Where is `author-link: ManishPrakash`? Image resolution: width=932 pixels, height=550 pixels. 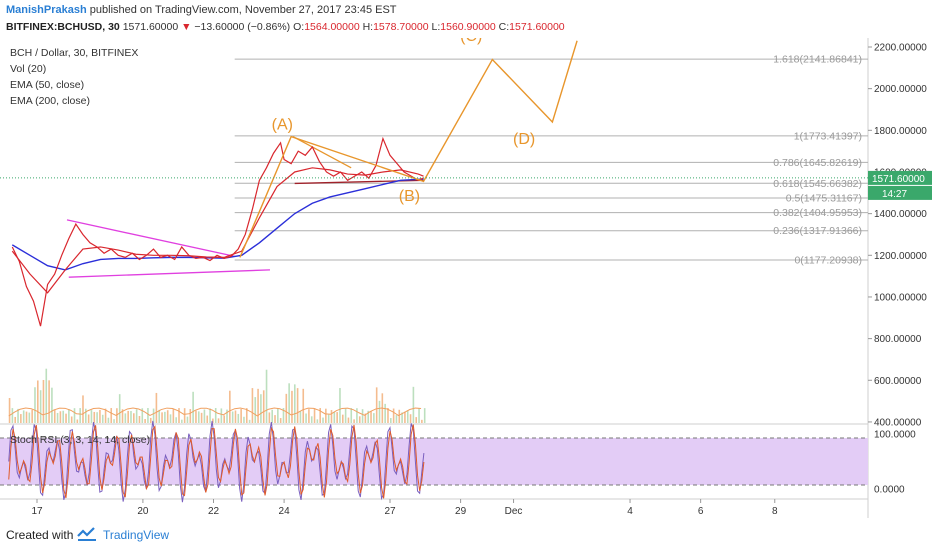 author-link: ManishPrakash is located at coordinates (46, 10).